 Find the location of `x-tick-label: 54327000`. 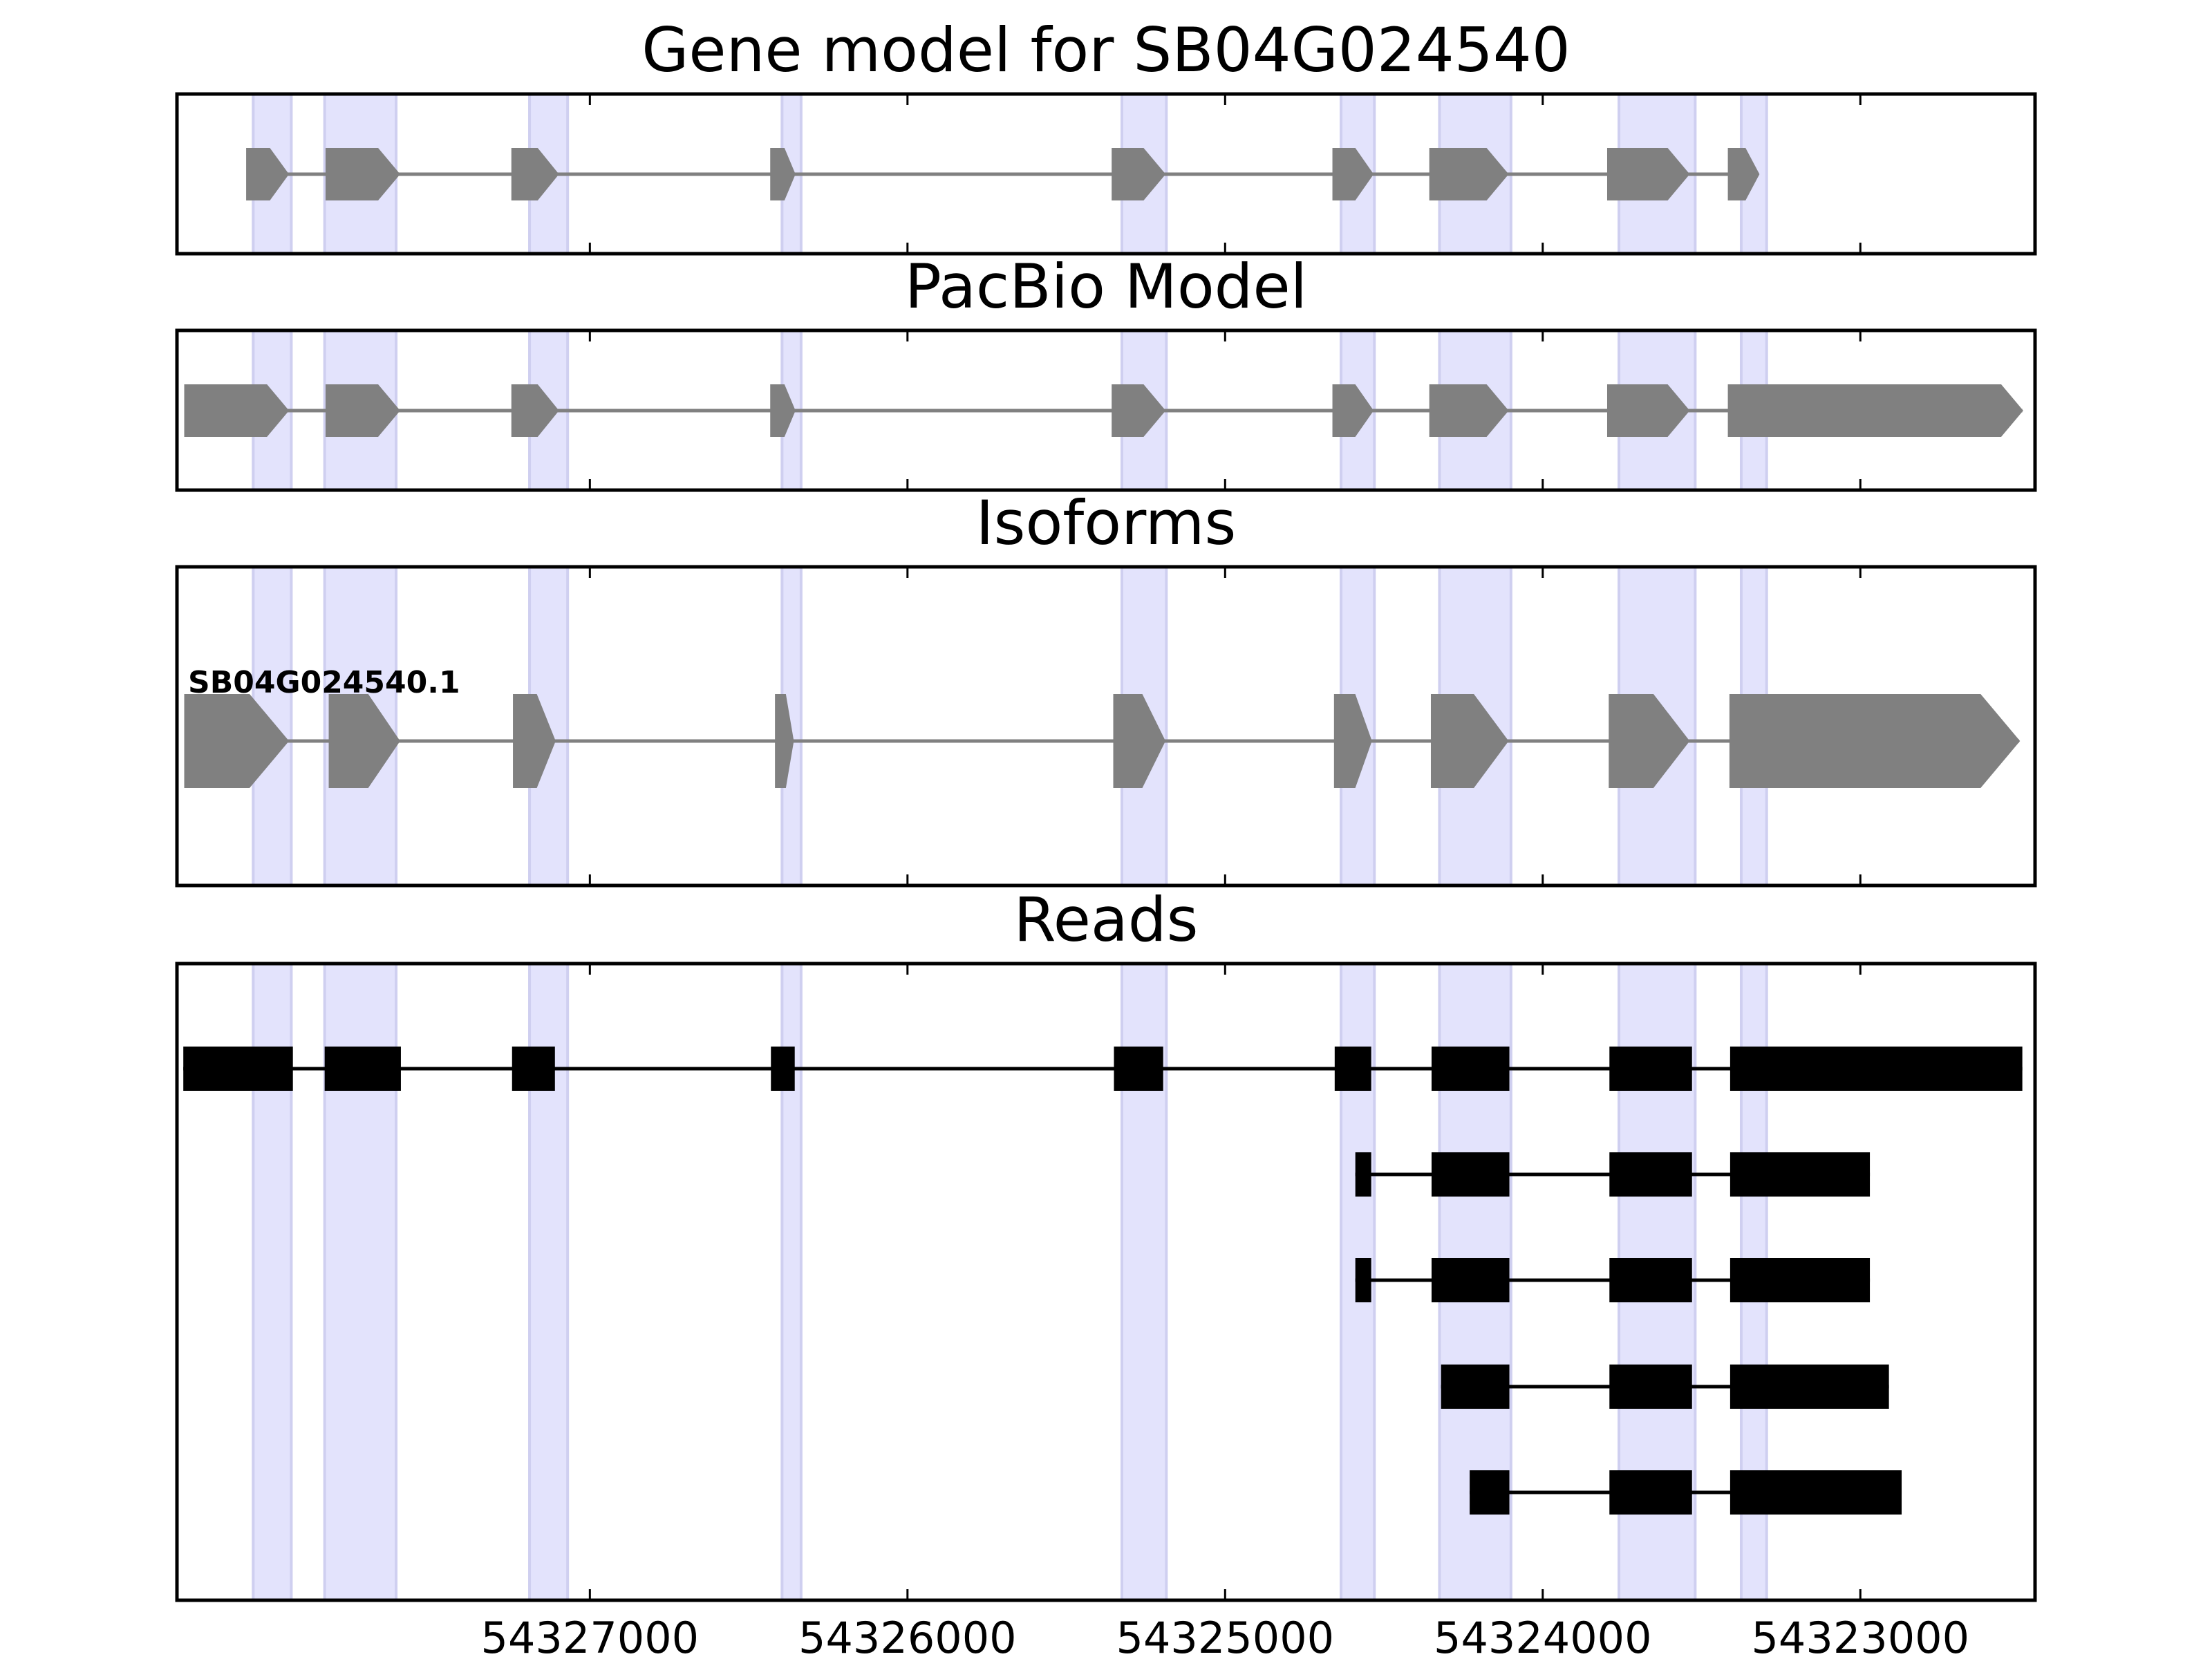

x-tick-label: 54327000 is located at coordinates (590, 1636).